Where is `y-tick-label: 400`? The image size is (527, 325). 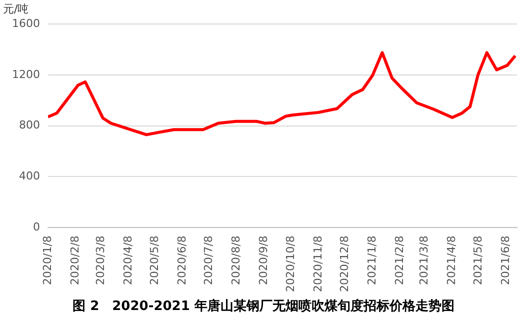 y-tick-label: 400 is located at coordinates (29, 176).